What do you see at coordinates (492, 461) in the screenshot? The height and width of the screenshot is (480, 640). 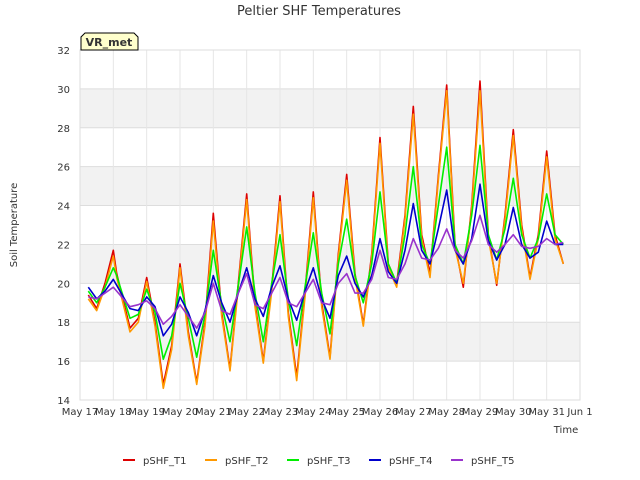 I see `legend-label: pSHF_T5` at bounding box center [492, 461].